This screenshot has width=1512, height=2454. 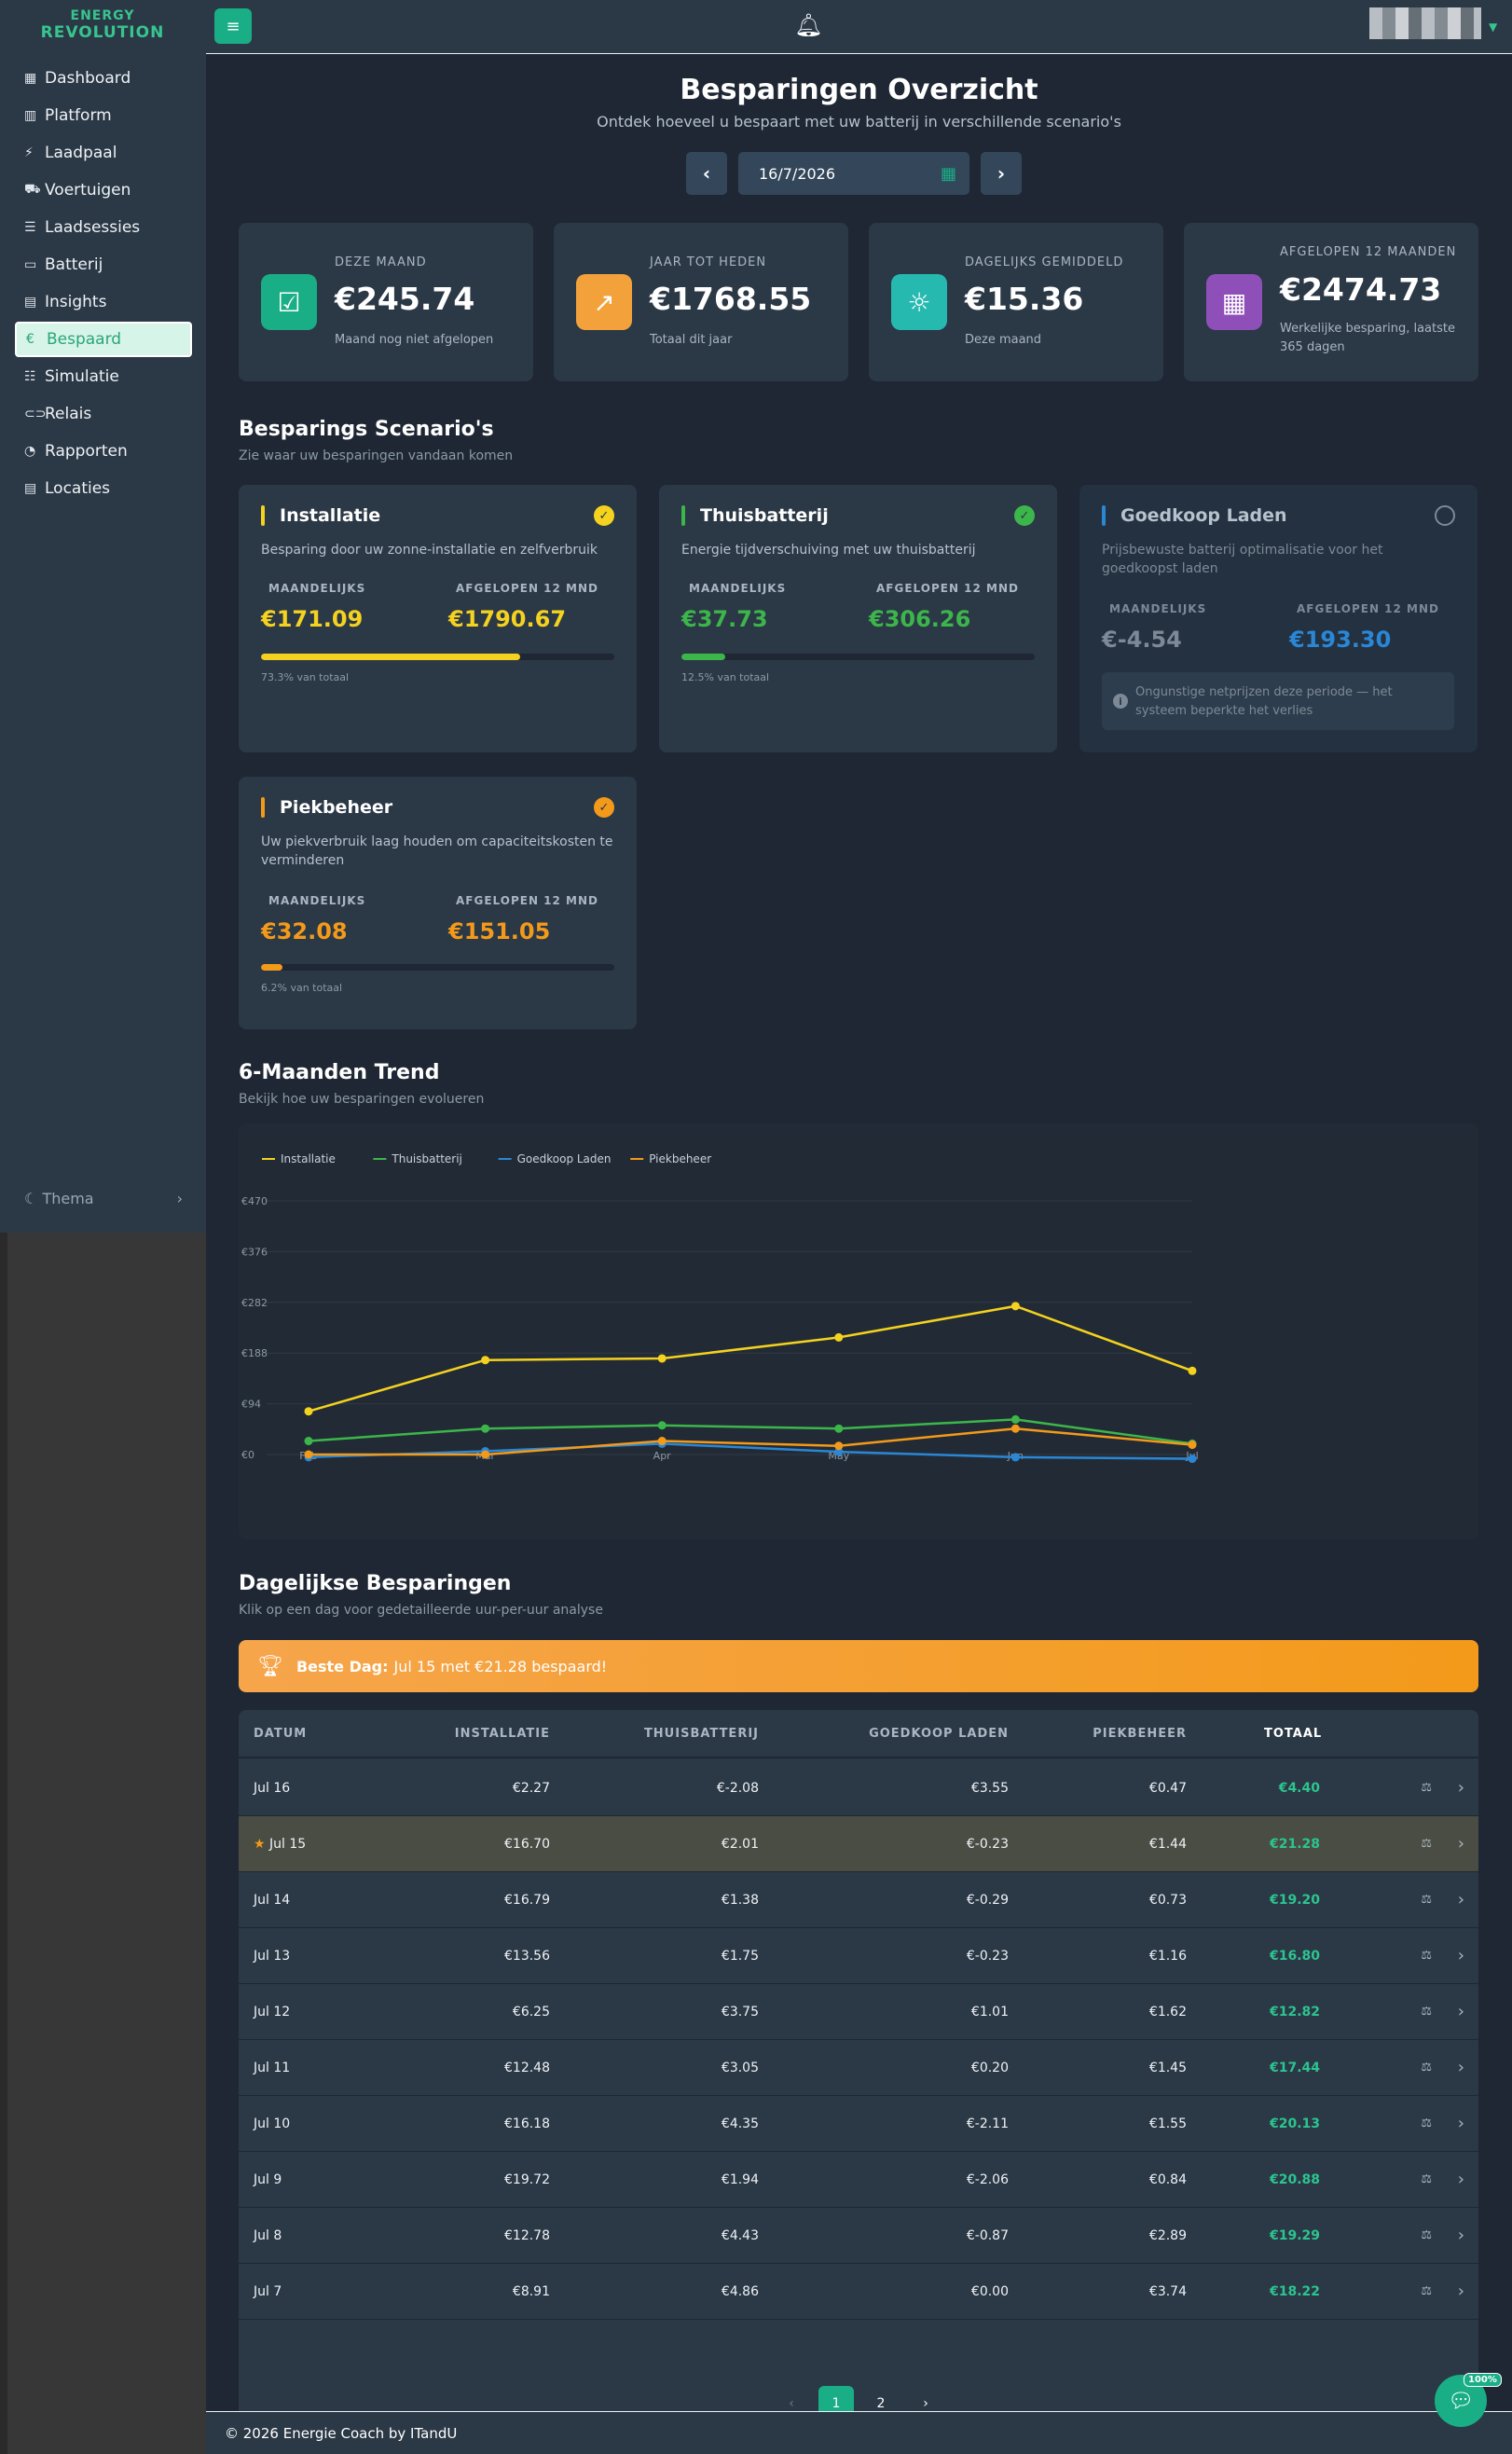 What do you see at coordinates (281, 1734) in the screenshot?
I see `header-datum: DATUM` at bounding box center [281, 1734].